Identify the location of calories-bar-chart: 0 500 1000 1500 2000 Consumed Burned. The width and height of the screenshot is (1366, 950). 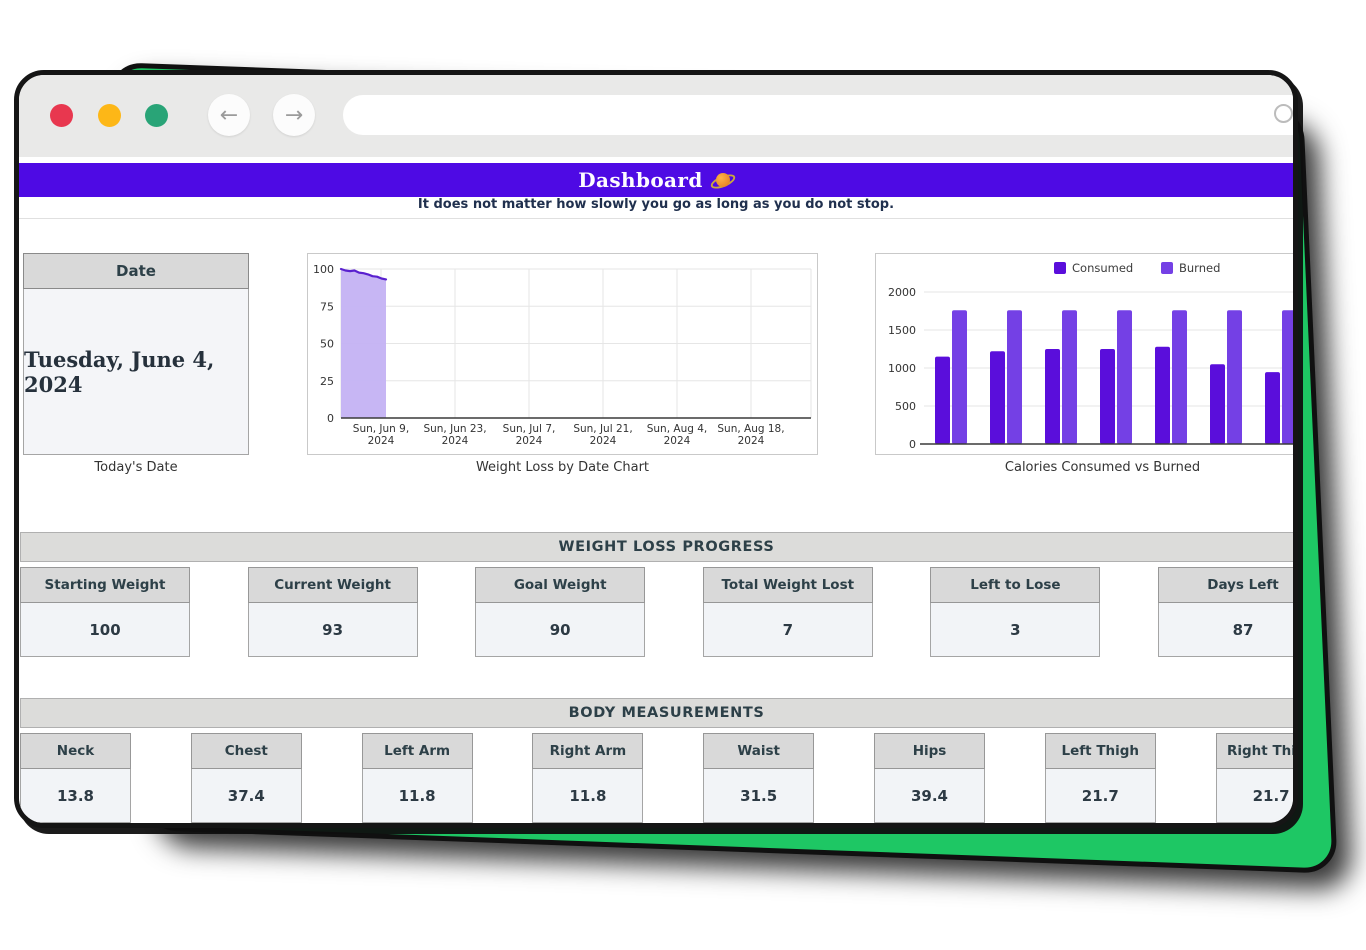
(1090, 356).